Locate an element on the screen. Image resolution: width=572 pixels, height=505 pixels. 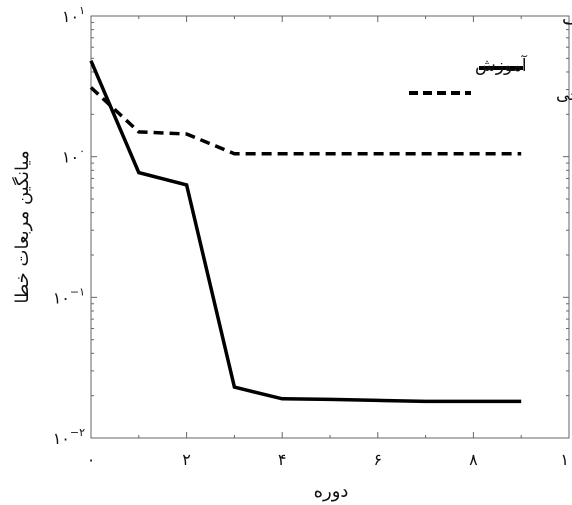
legend-label-training: آموزش is located at coordinates (501, 65).